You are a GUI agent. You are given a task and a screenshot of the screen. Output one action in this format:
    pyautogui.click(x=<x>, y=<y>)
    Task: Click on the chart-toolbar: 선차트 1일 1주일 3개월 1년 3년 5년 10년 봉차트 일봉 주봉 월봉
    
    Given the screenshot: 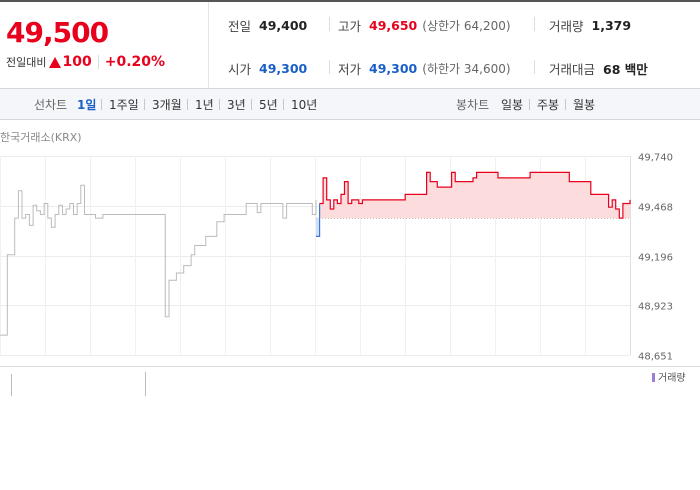 What is the action you would take?
    pyautogui.click(x=350, y=104)
    